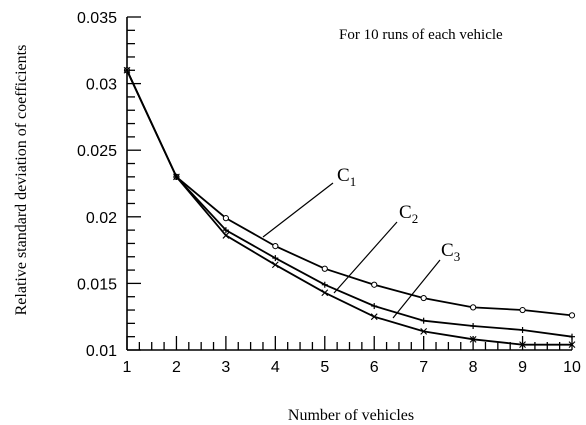  What do you see at coordinates (473, 367) in the screenshot?
I see `x-tick-label: 8` at bounding box center [473, 367].